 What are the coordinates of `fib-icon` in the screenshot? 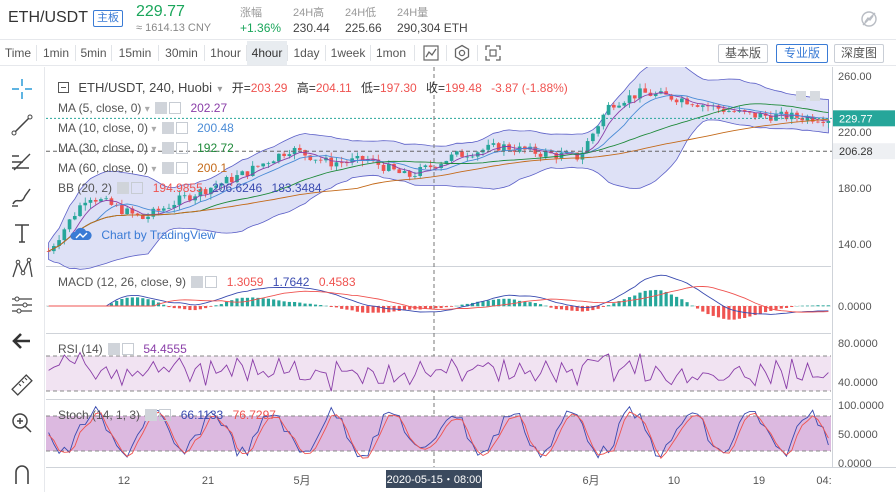 It's located at (22, 161).